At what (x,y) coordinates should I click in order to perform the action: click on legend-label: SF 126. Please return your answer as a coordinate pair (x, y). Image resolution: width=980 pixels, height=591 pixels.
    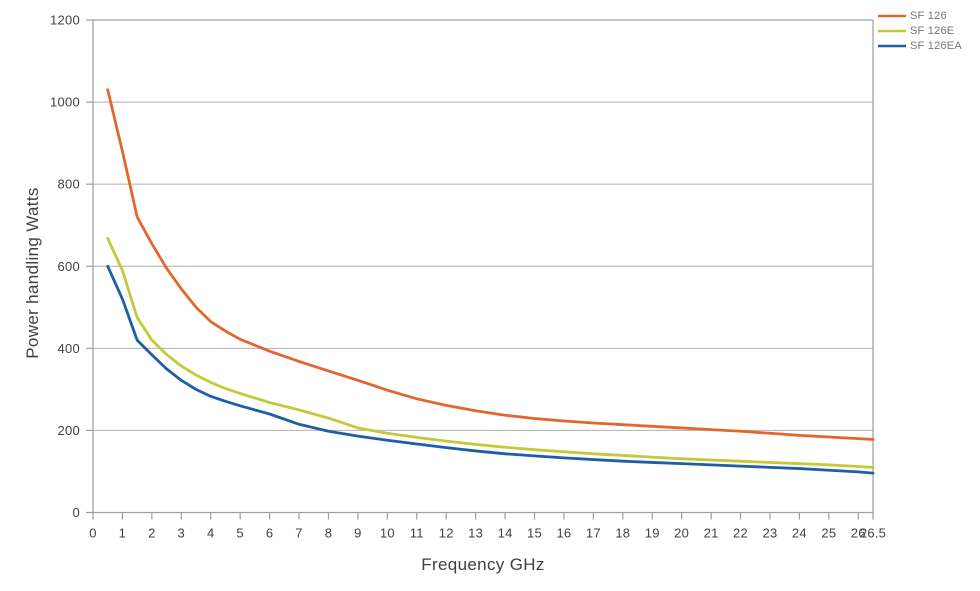
    Looking at the image, I should click on (928, 15).